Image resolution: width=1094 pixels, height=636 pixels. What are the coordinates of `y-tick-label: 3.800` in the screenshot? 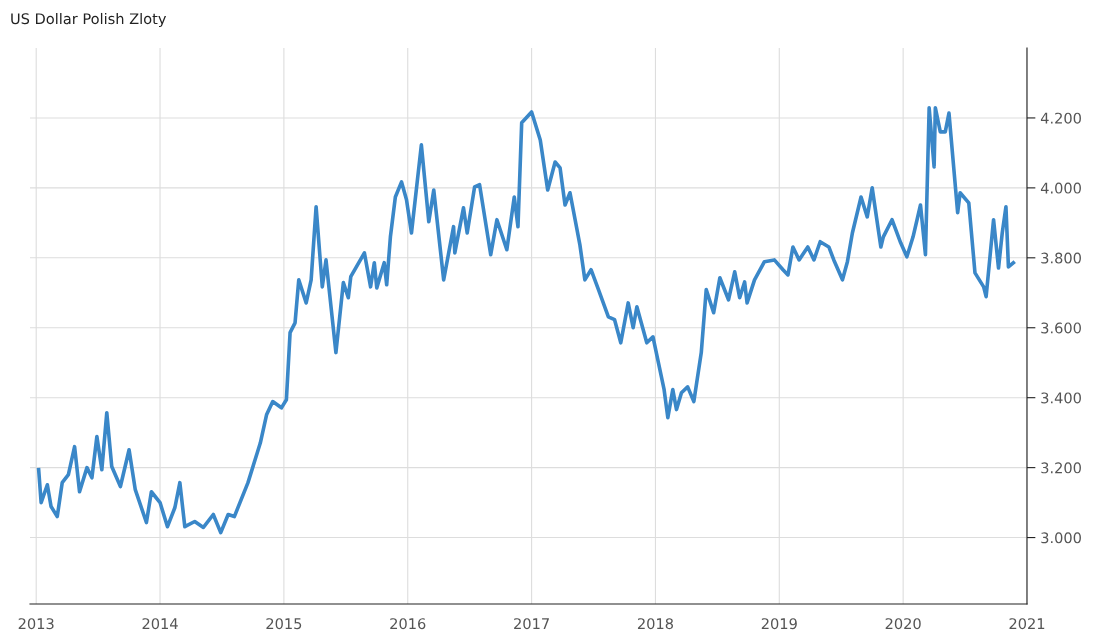 It's located at (1061, 258).